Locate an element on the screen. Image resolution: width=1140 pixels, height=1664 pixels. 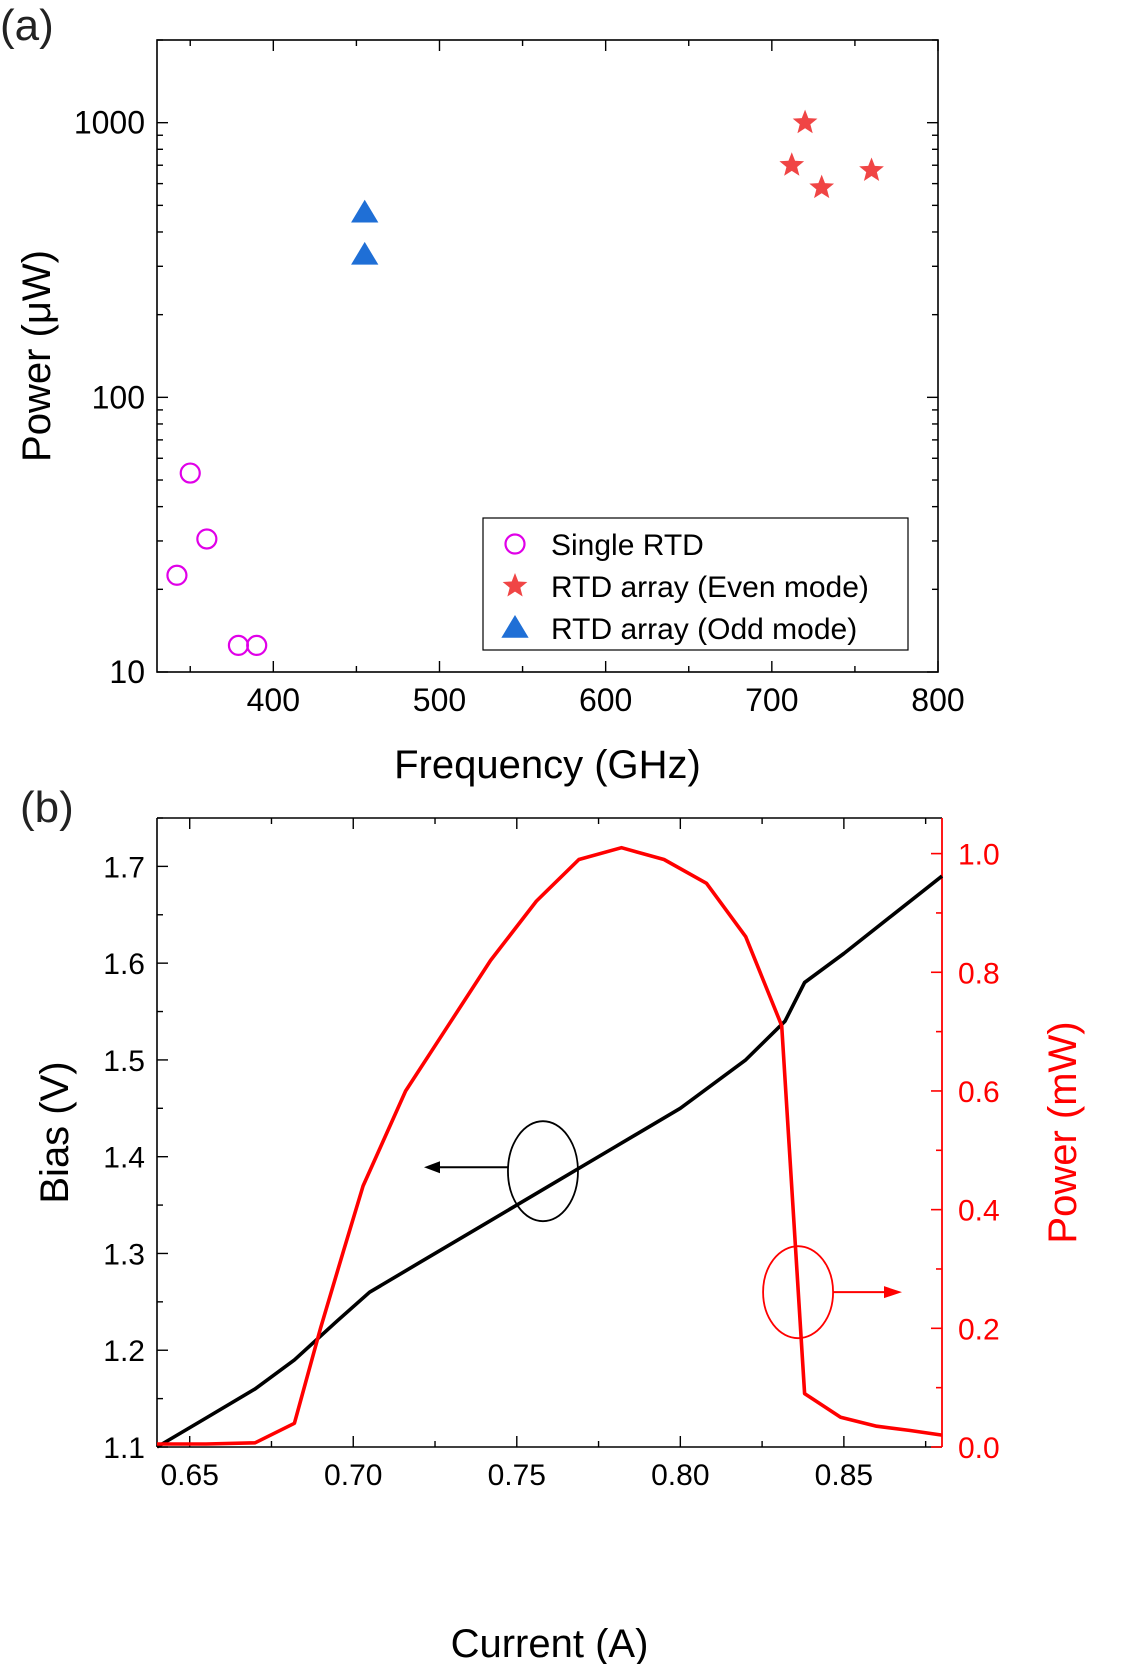
panel-label-b: (b) is located at coordinates (47, 807).